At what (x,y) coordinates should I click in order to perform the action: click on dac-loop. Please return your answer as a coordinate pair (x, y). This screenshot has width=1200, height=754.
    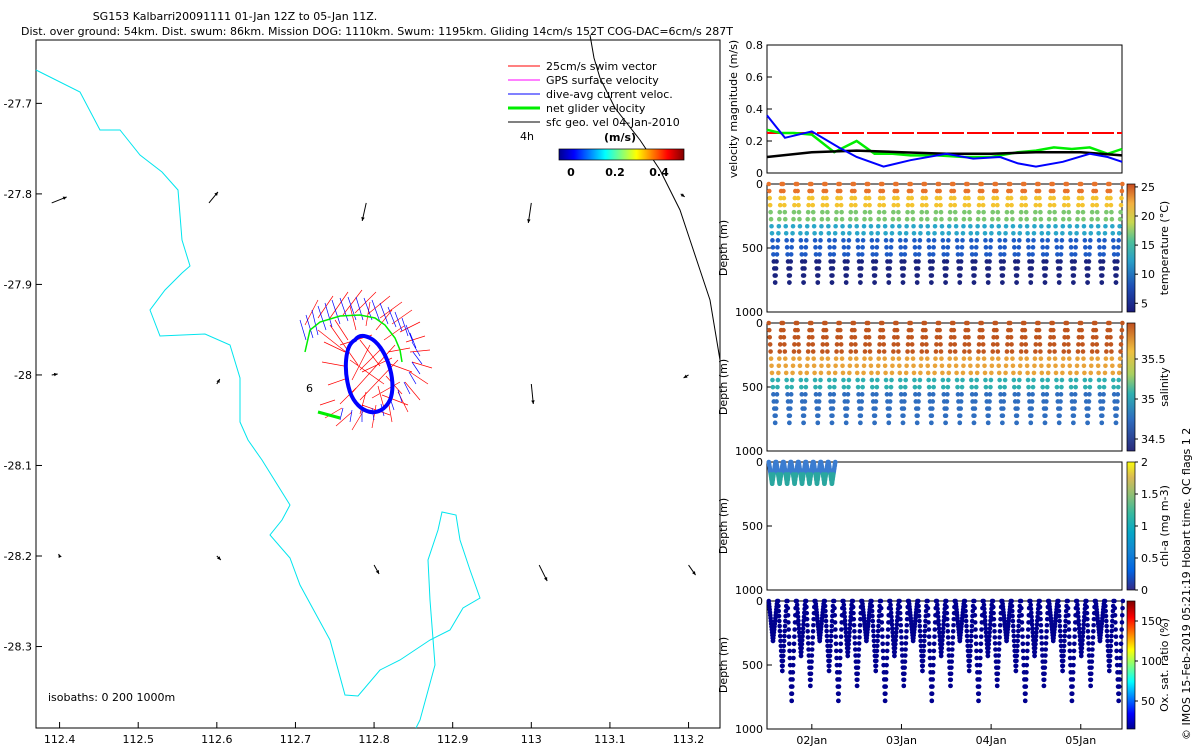
    Looking at the image, I should click on (369, 374).